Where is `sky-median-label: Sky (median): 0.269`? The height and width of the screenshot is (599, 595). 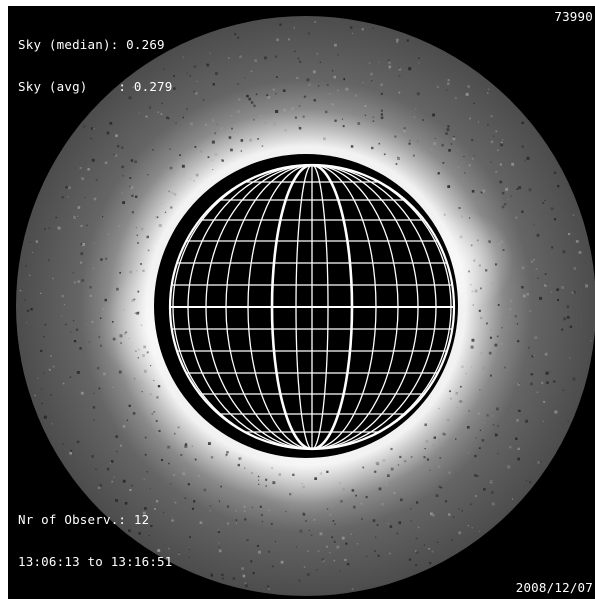
sky-median-label: Sky (median): 0.269 is located at coordinates (91, 44).